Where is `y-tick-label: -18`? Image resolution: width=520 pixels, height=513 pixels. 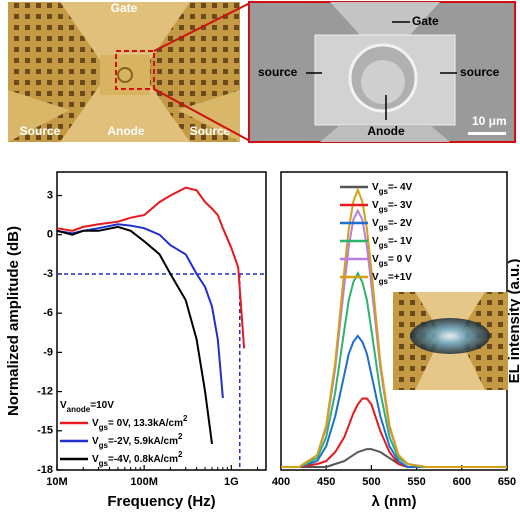 y-tick-label: -18 is located at coordinates (45, 470).